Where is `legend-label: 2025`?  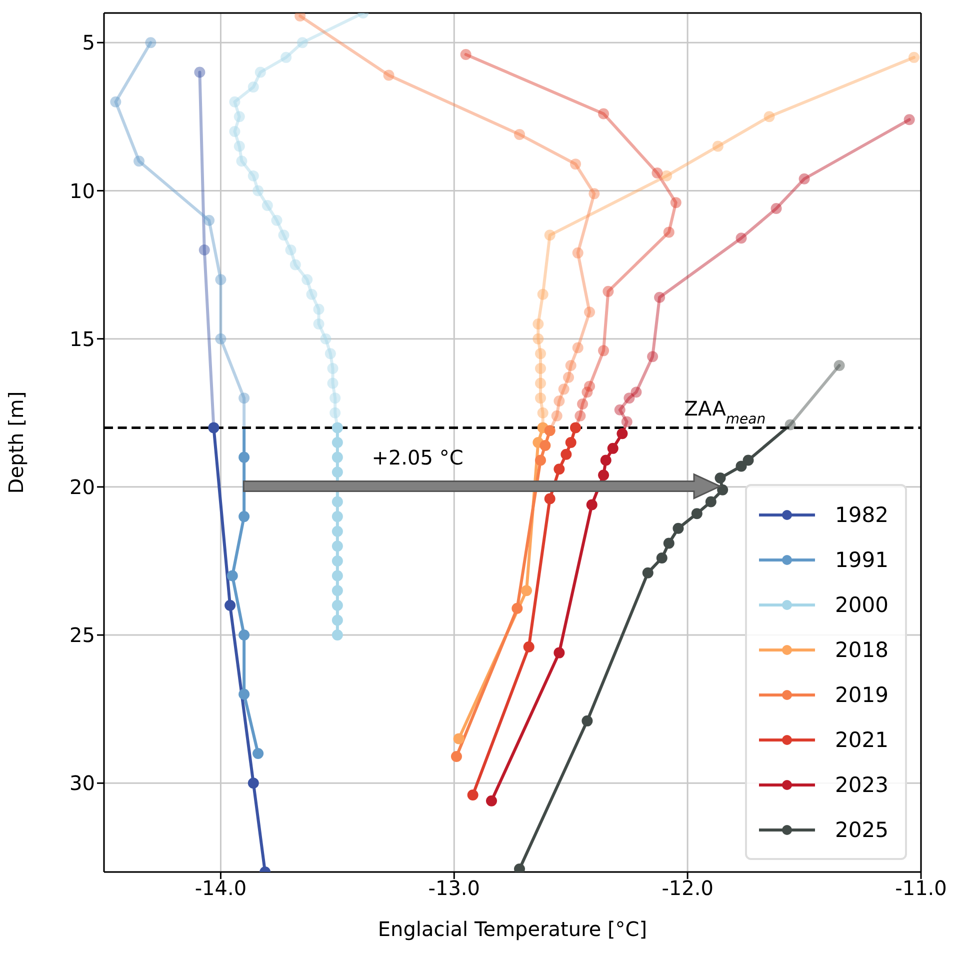 legend-label: 2025 is located at coordinates (861, 830).